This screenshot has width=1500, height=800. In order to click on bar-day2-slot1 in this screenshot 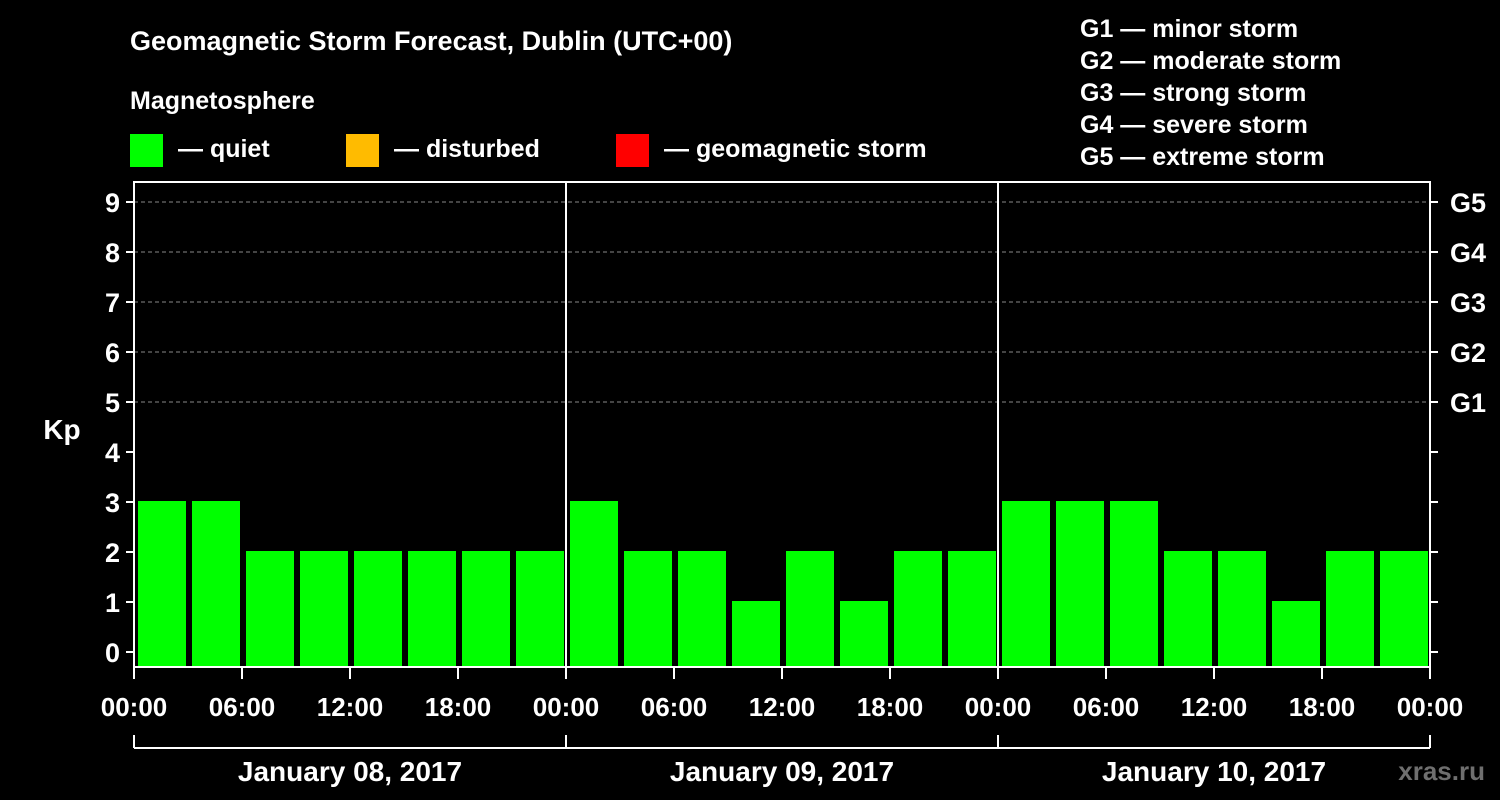, I will do `click(594, 584)`.